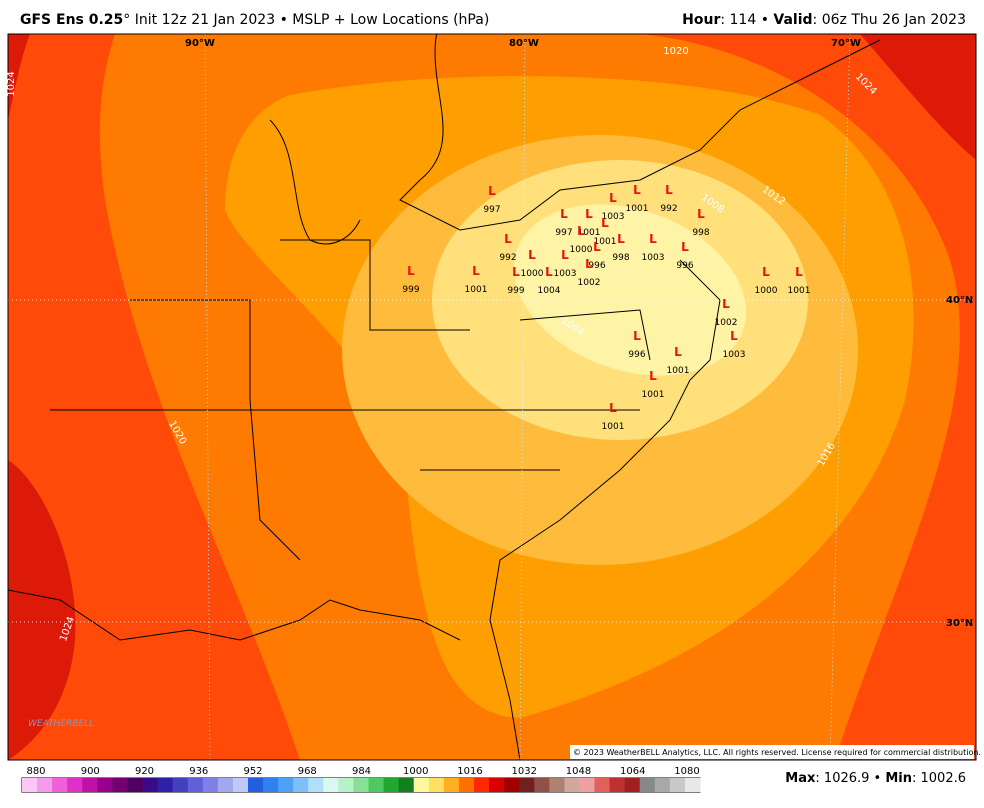  I want to click on valid: : 06z Thu 26 Jan 2023, so click(889, 20).